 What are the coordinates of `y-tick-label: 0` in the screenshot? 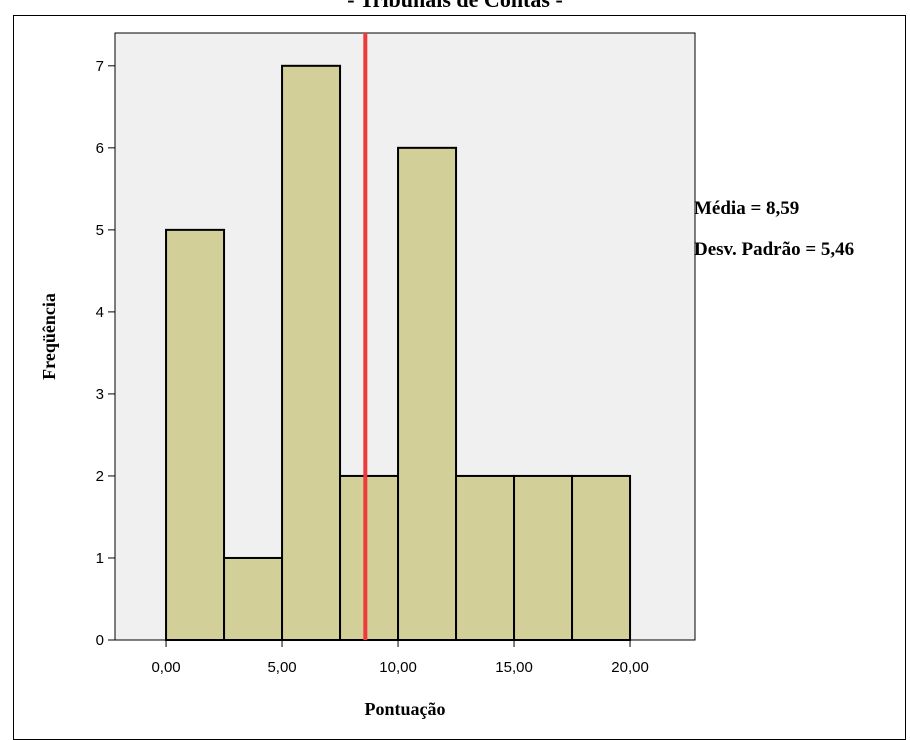 It's located at (100, 640).